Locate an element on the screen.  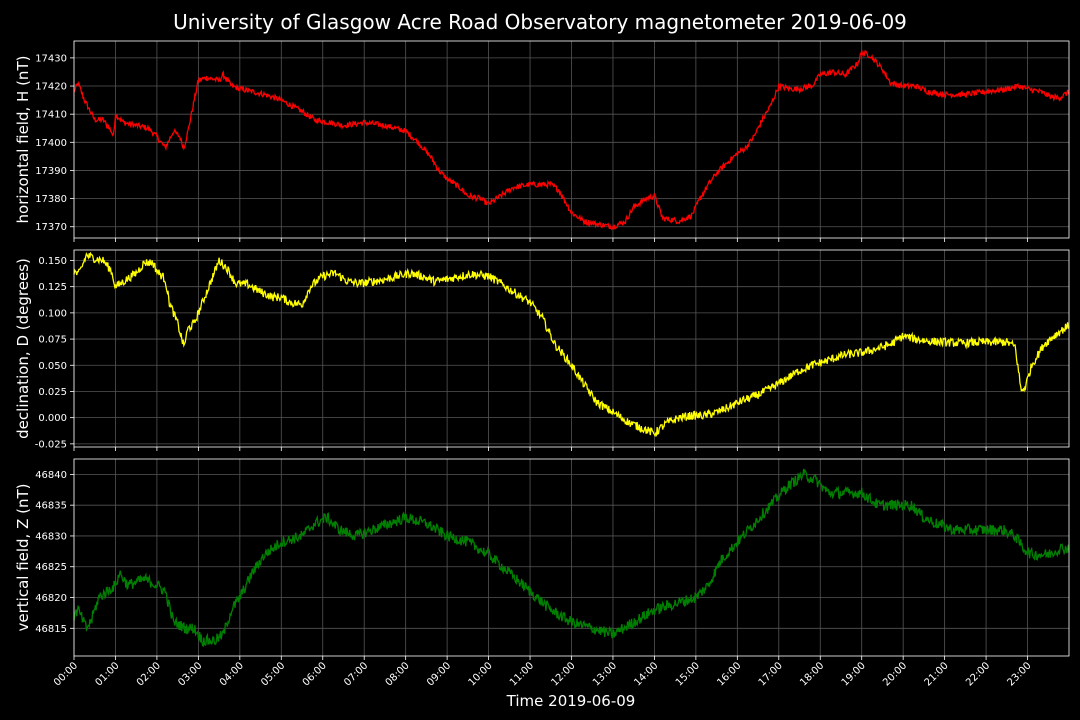
y-tick-label: 0.125 is located at coordinates (52, 287).